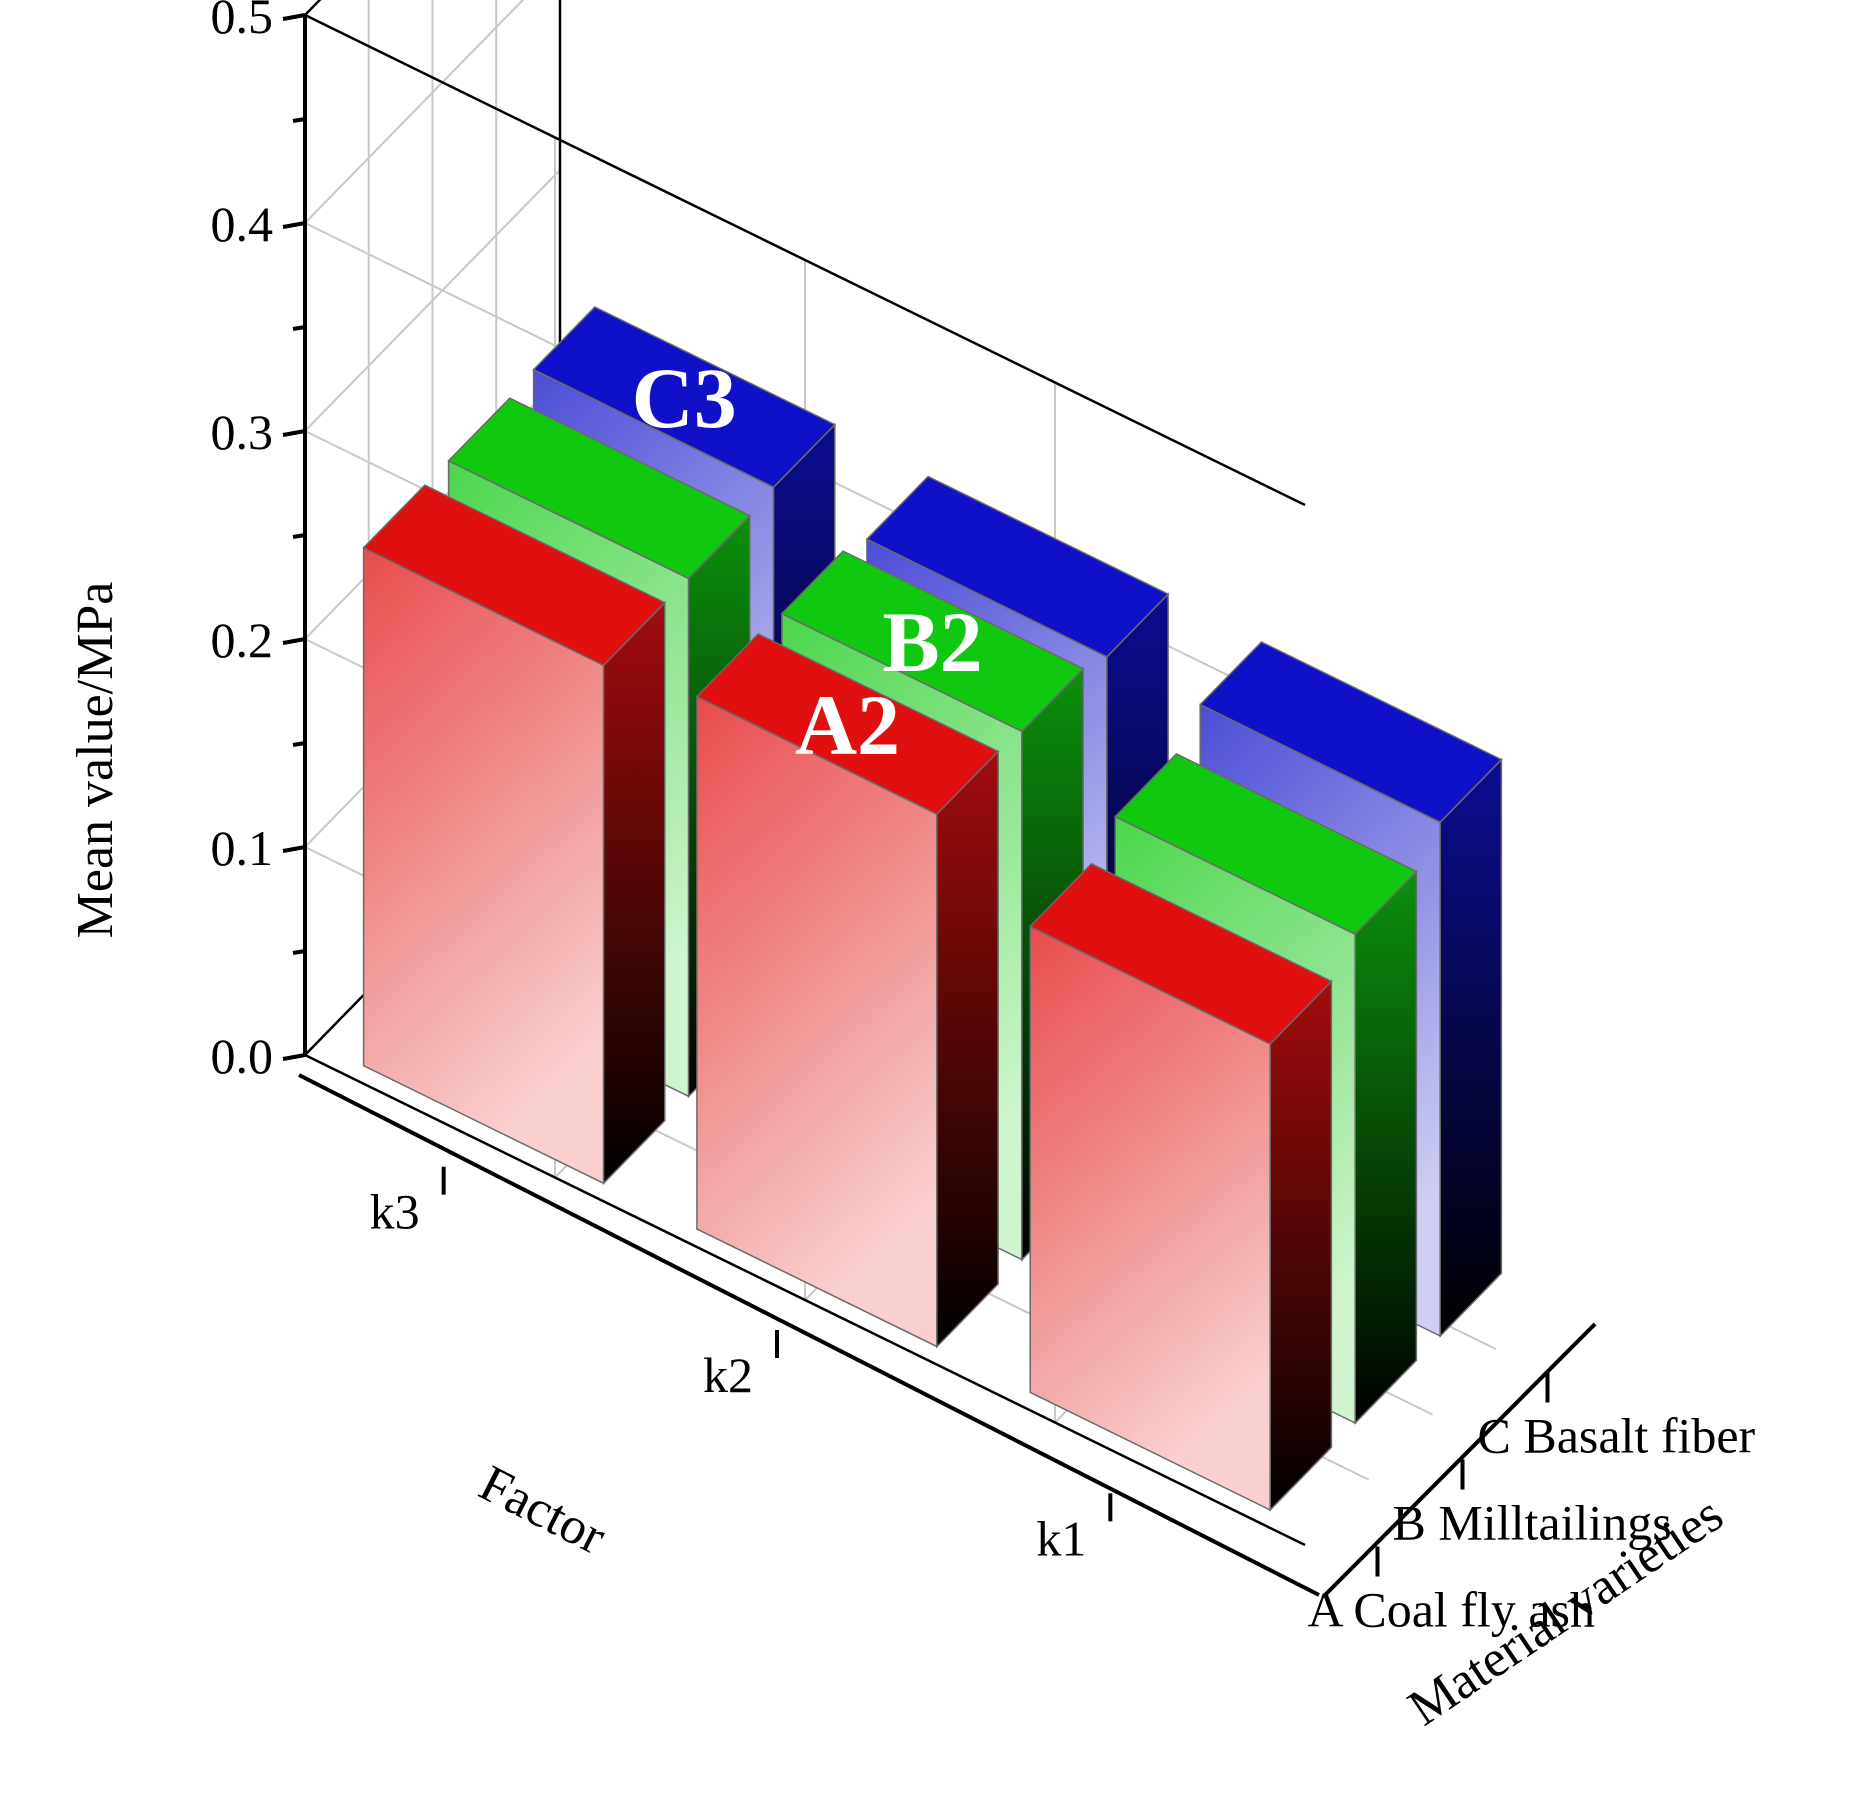 This screenshot has height=1807, width=1872. Describe the element at coordinates (242, 432) in the screenshot. I see `z-tick-label: 0.3` at that location.